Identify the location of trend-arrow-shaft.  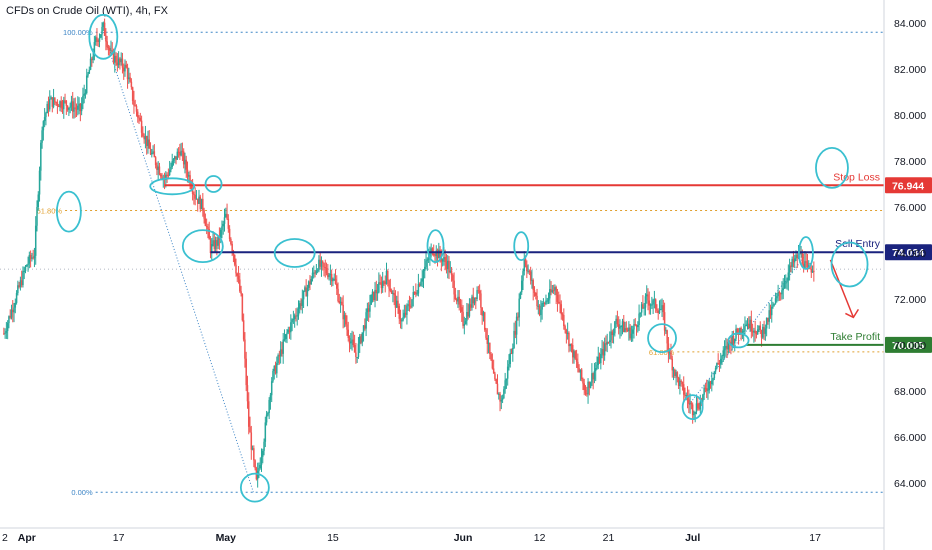
(842, 288).